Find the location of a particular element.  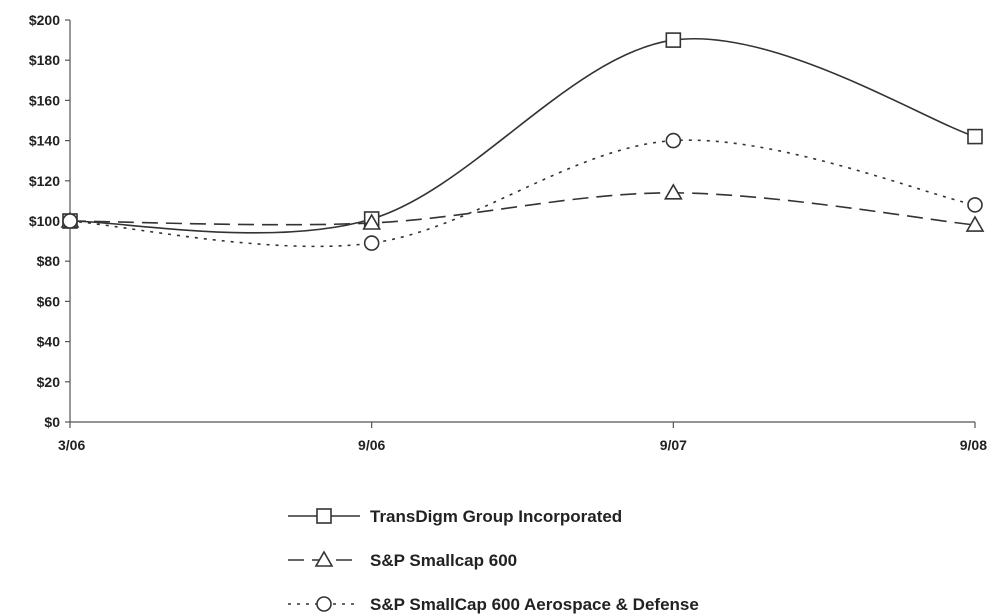

series-line is located at coordinates (522, 209).